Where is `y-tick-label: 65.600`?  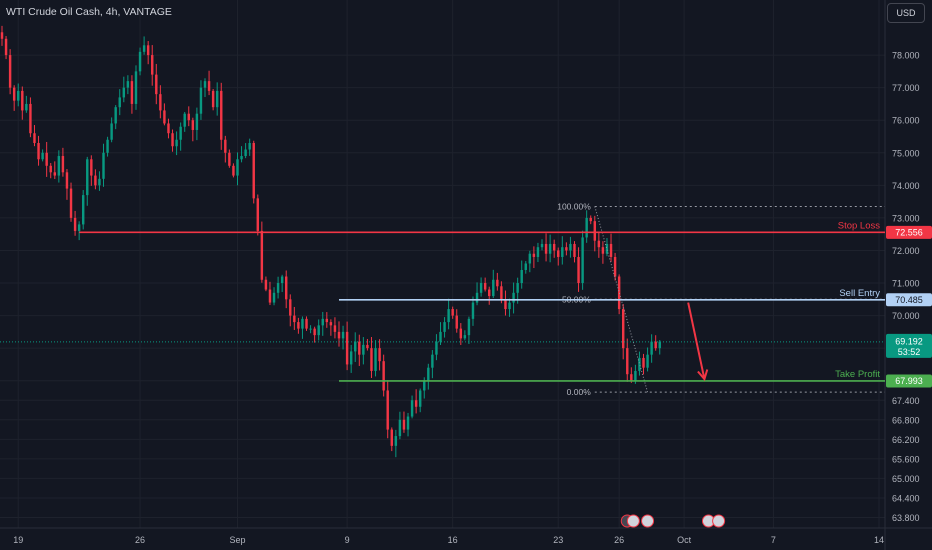 y-tick-label: 65.600 is located at coordinates (906, 459).